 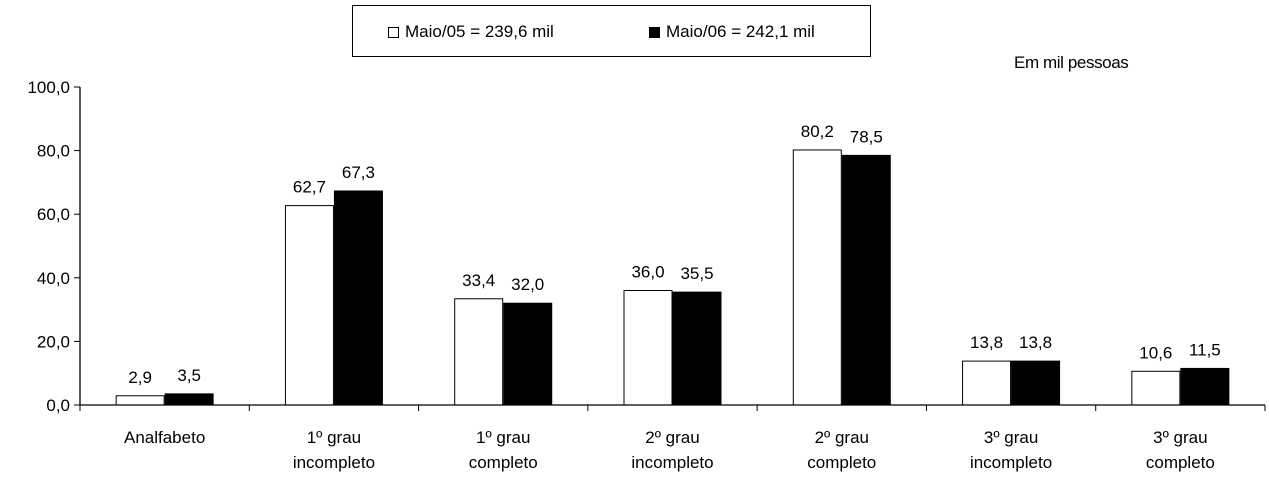 What do you see at coordinates (53, 214) in the screenshot?
I see `y-tick-label-3: 60,0` at bounding box center [53, 214].